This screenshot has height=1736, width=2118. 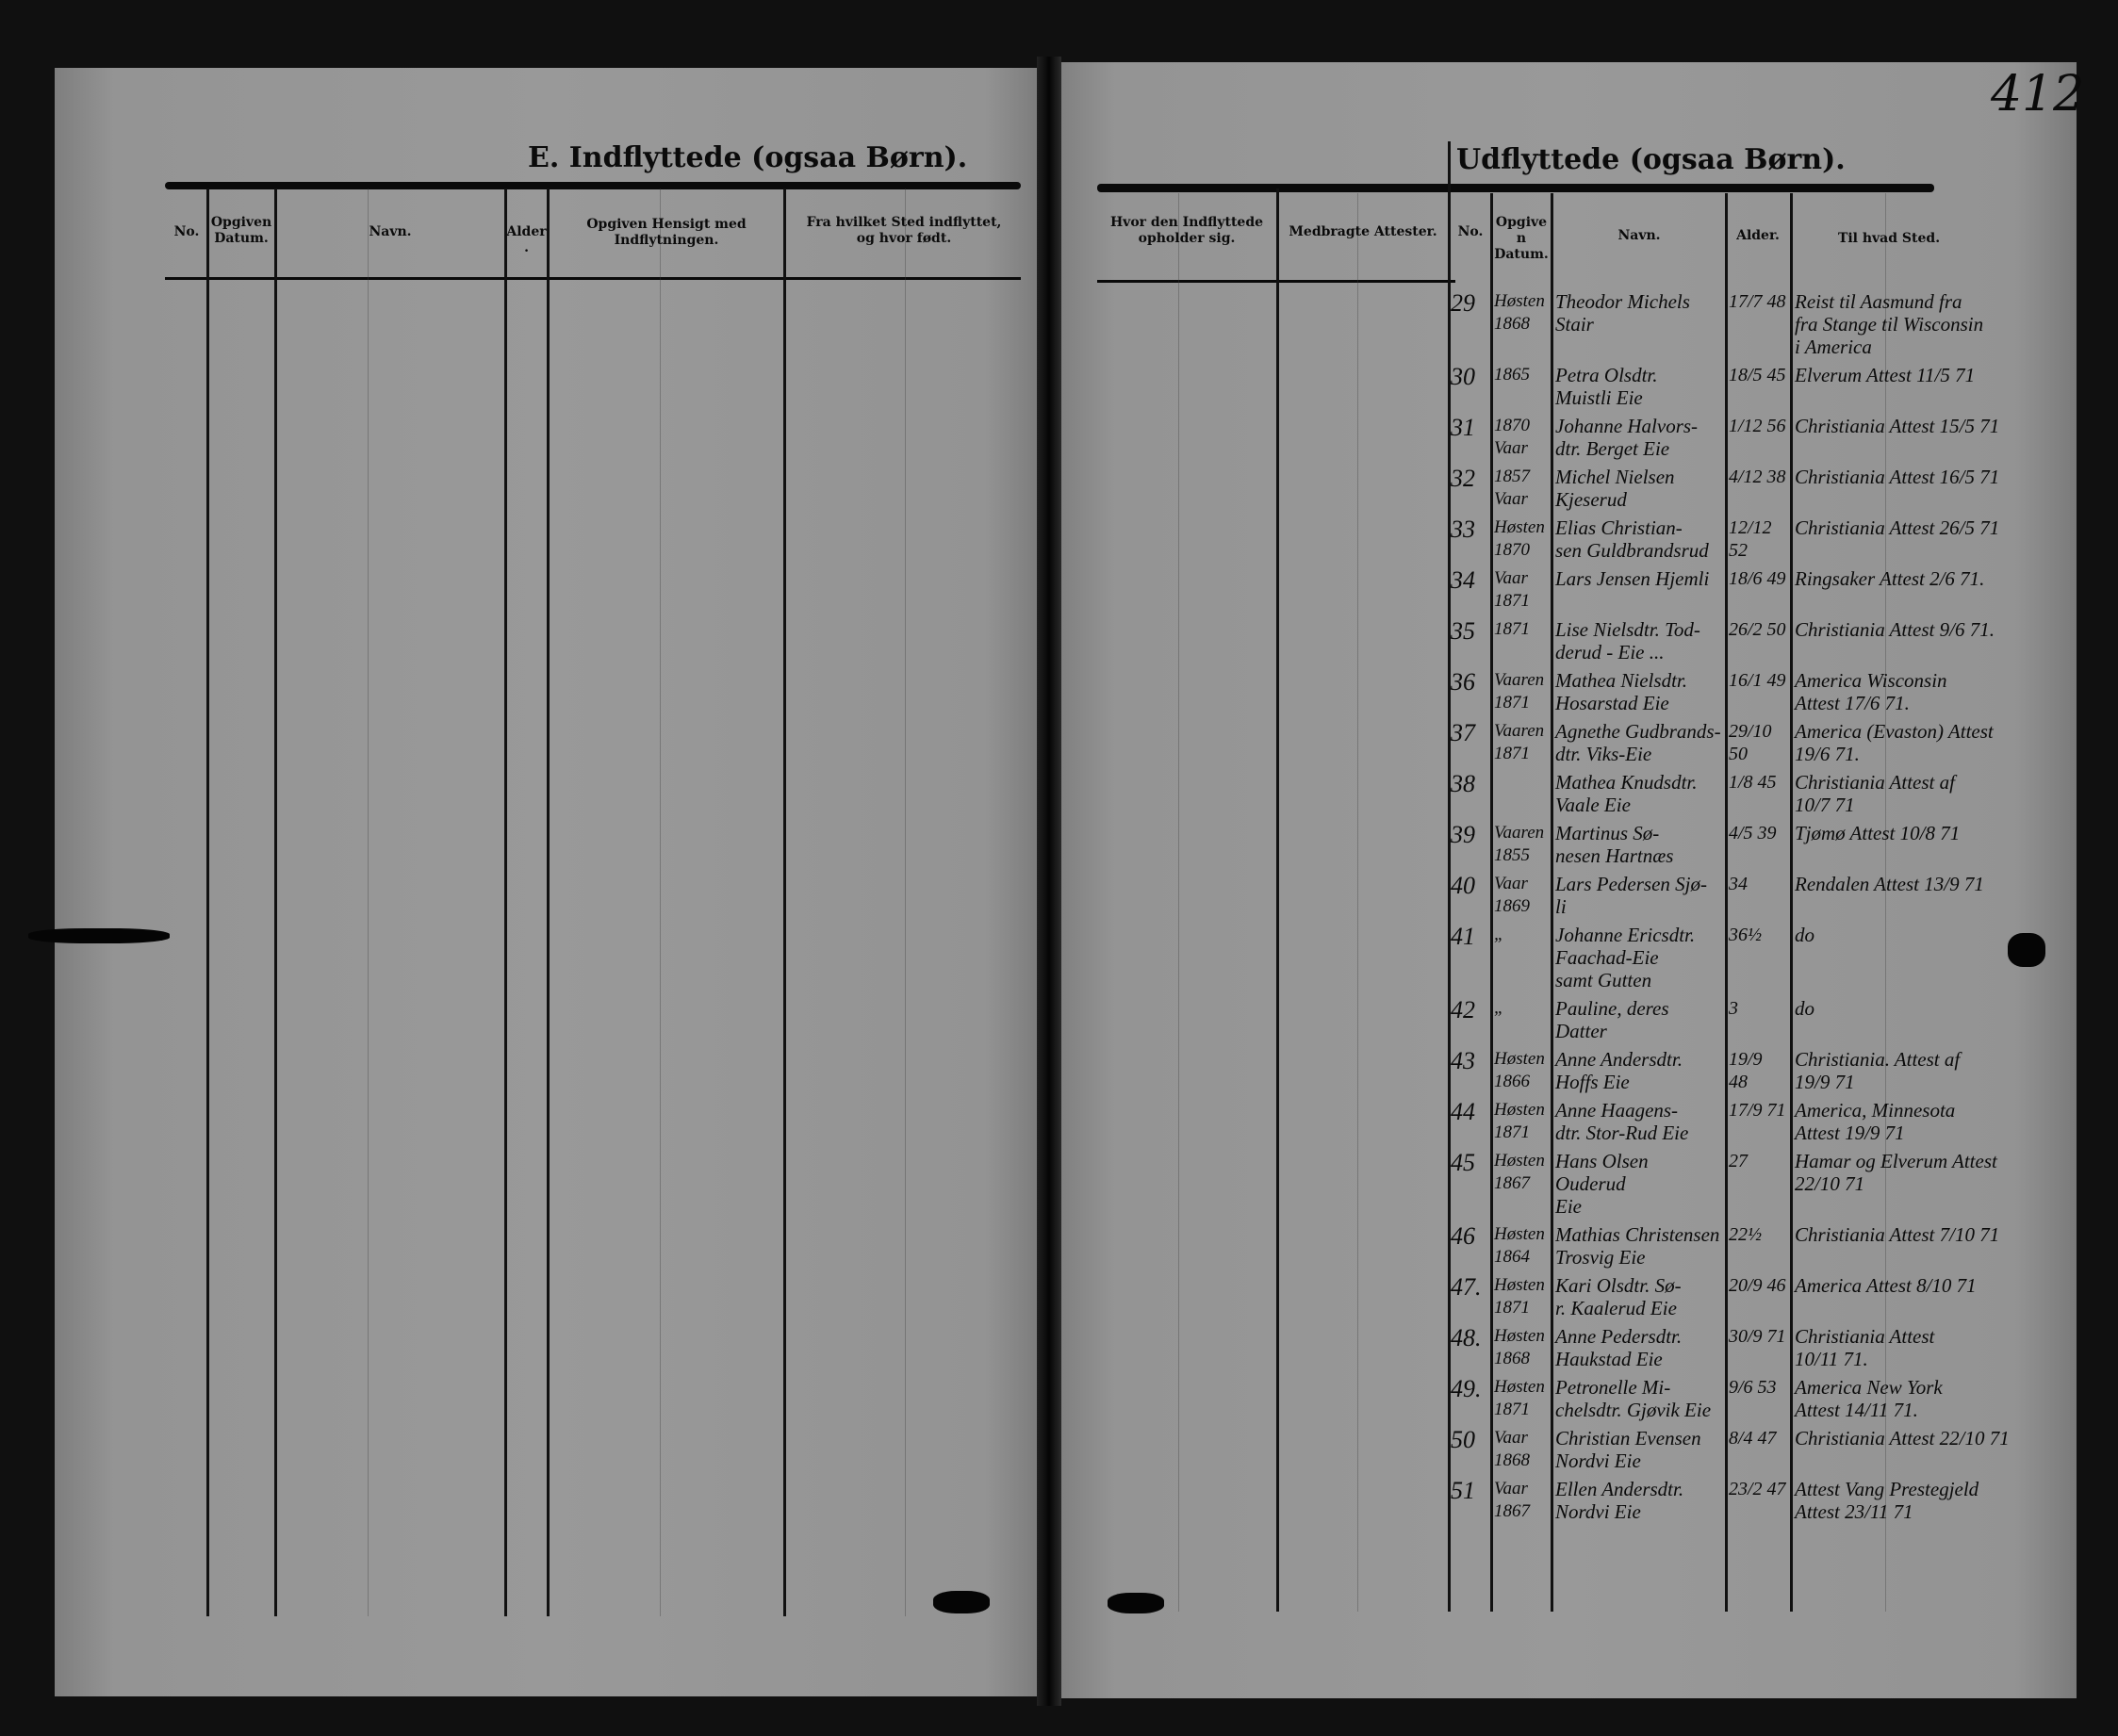 I want to click on left-header-intent: Opgiven Hensigt med Indflytningen., so click(x=666, y=232).